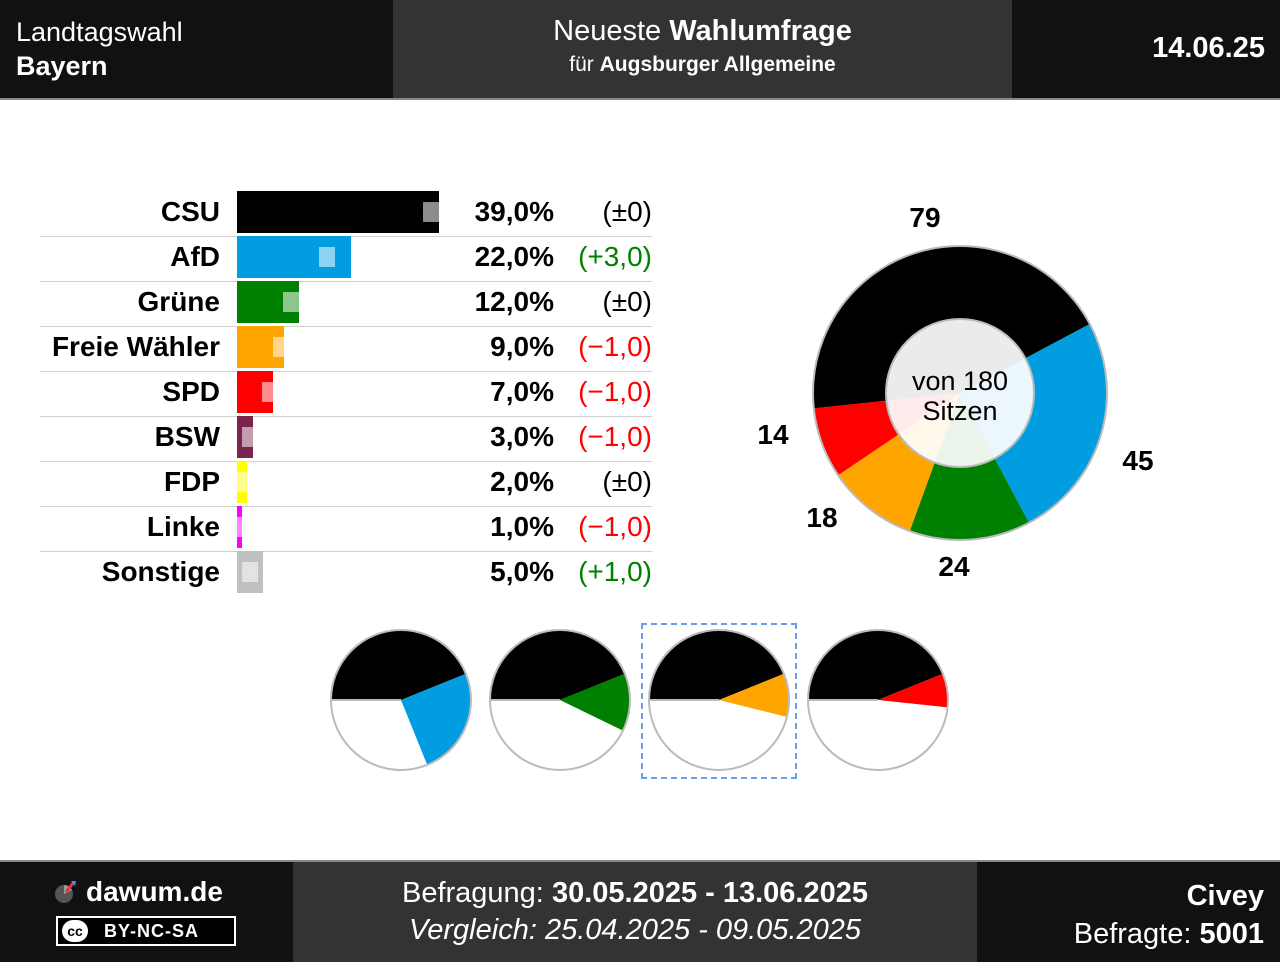  What do you see at coordinates (954, 566) in the screenshot?
I see `seat-count-label: 24` at bounding box center [954, 566].